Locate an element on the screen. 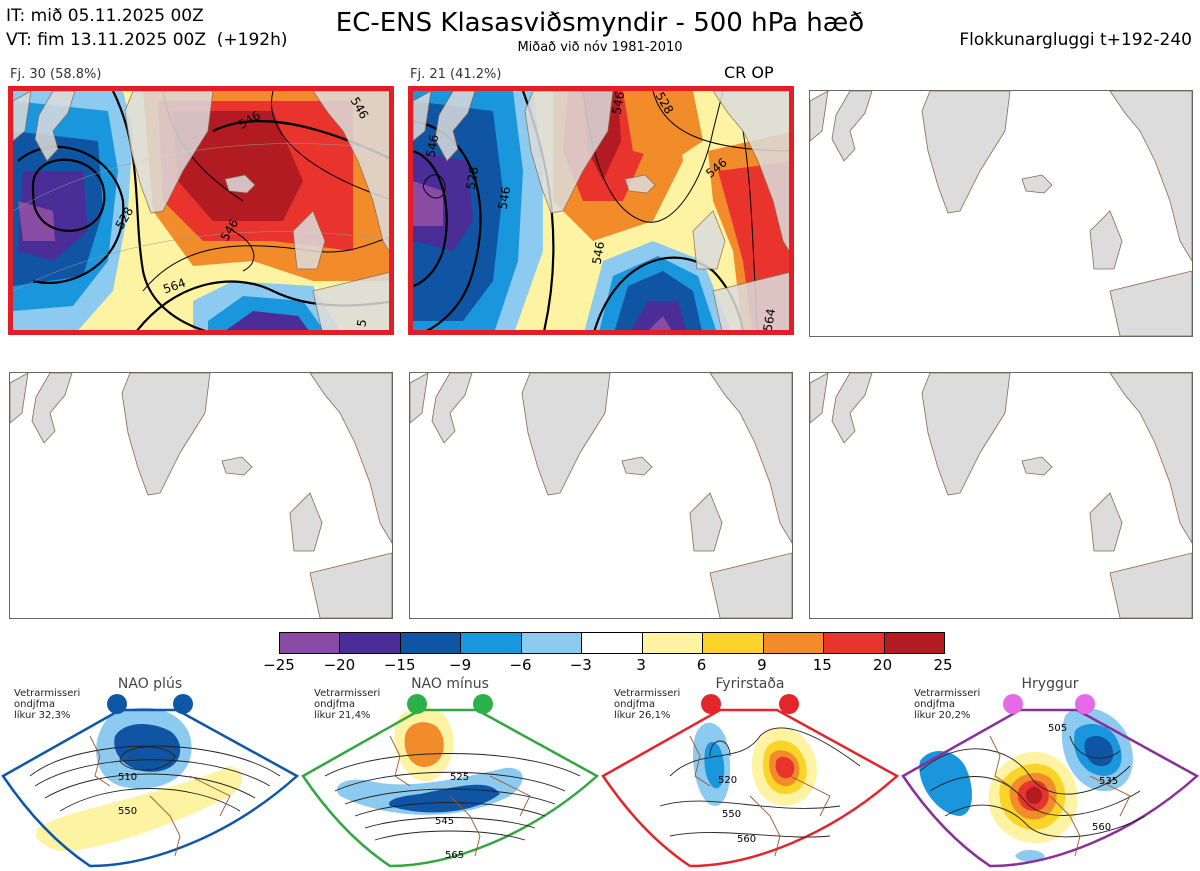 The width and height of the screenshot is (1200, 871). empty-map-6-svg is located at coordinates (1001, 495).